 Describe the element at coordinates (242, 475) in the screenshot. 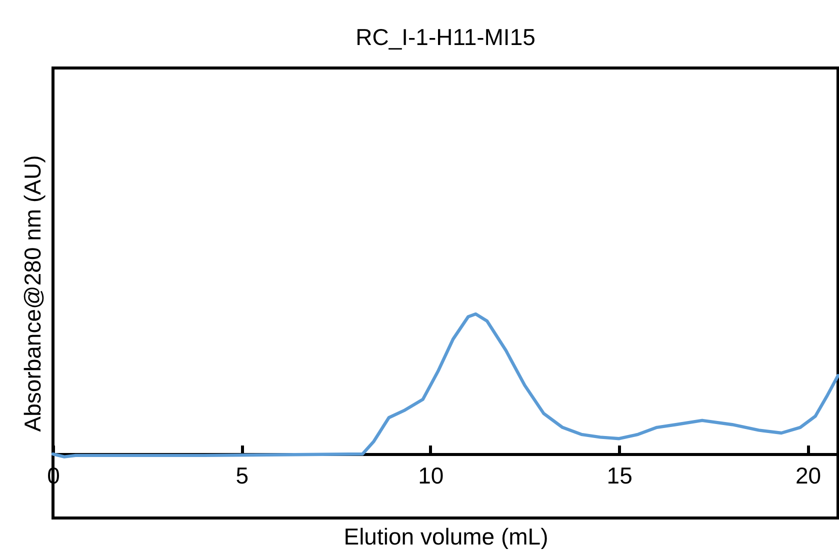

I see `x-tick-label: 5` at that location.